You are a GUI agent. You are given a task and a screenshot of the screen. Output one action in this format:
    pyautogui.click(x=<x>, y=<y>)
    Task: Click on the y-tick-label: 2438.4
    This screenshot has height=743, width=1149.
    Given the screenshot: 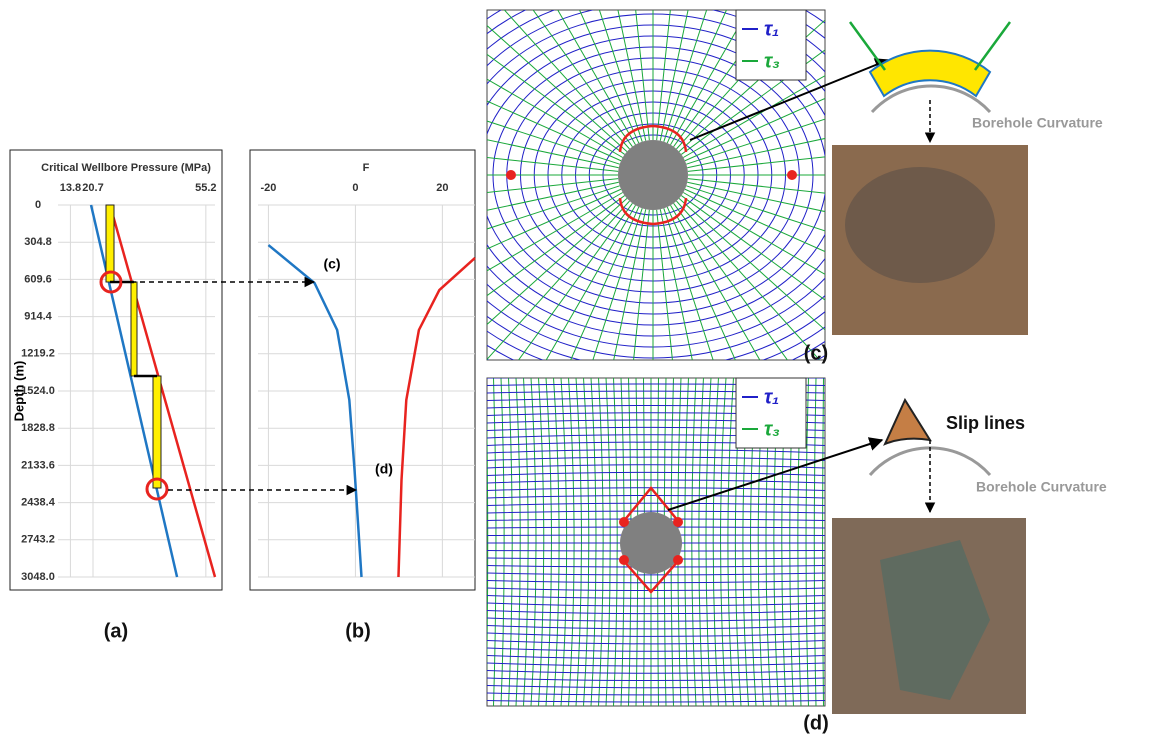 What is the action you would take?
    pyautogui.click(x=38, y=503)
    